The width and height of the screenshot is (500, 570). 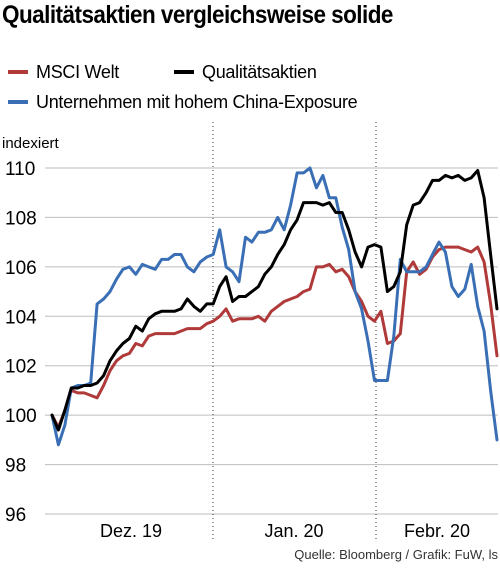 I want to click on legend-label-msci-welt: MSCI Welt, so click(x=77, y=71).